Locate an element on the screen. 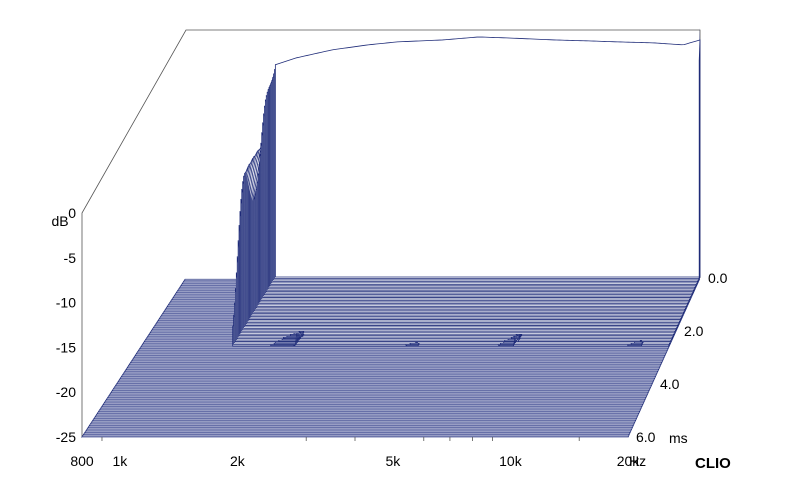 Image resolution: width=800 pixels, height=499 pixels. y-tick-label: -15 is located at coordinates (66, 347).